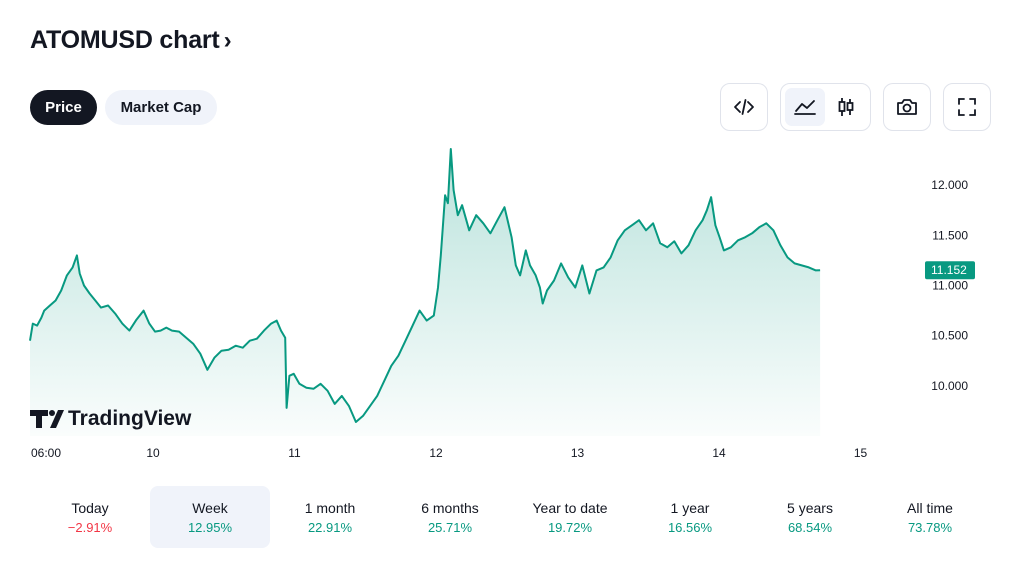 Image resolution: width=1024 pixels, height=576 pixels. Describe the element at coordinates (450, 527) in the screenshot. I see `period-change: 25.71%` at that location.